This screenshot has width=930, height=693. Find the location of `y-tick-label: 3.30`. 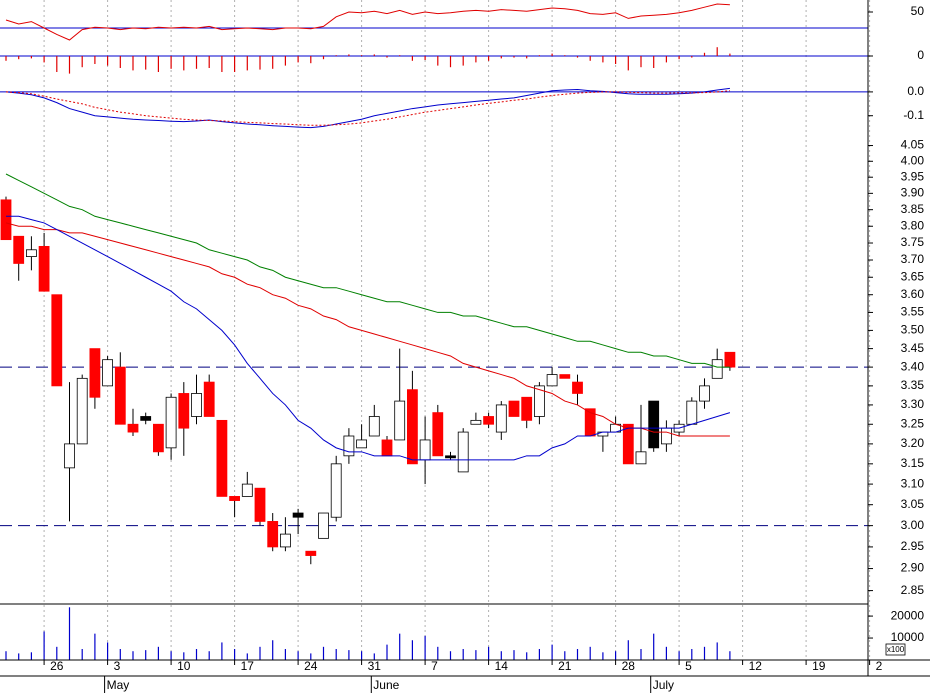

y-tick-label: 3.30 is located at coordinates (913, 404).